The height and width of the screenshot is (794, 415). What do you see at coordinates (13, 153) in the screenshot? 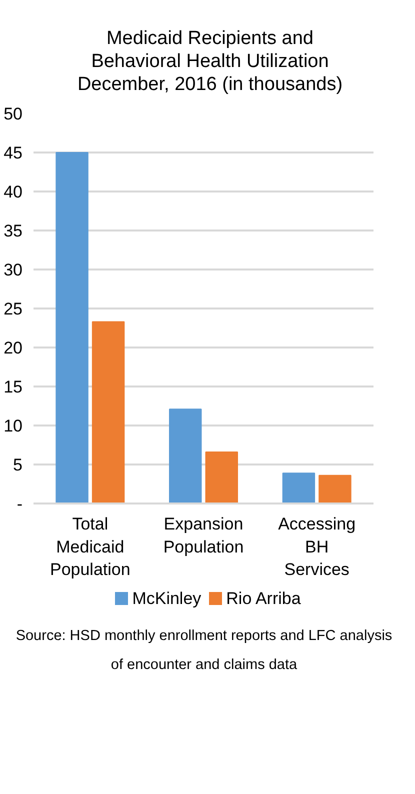
I see `y-tick-label: 45` at bounding box center [13, 153].